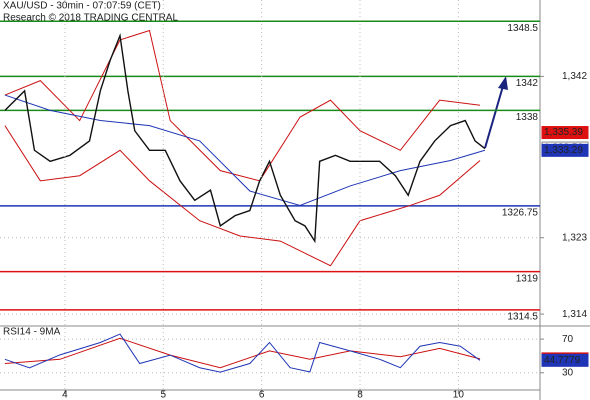 This screenshot has height=400, width=590. What do you see at coordinates (574, 237) in the screenshot?
I see `y-tick-label: 1,323` at bounding box center [574, 237].